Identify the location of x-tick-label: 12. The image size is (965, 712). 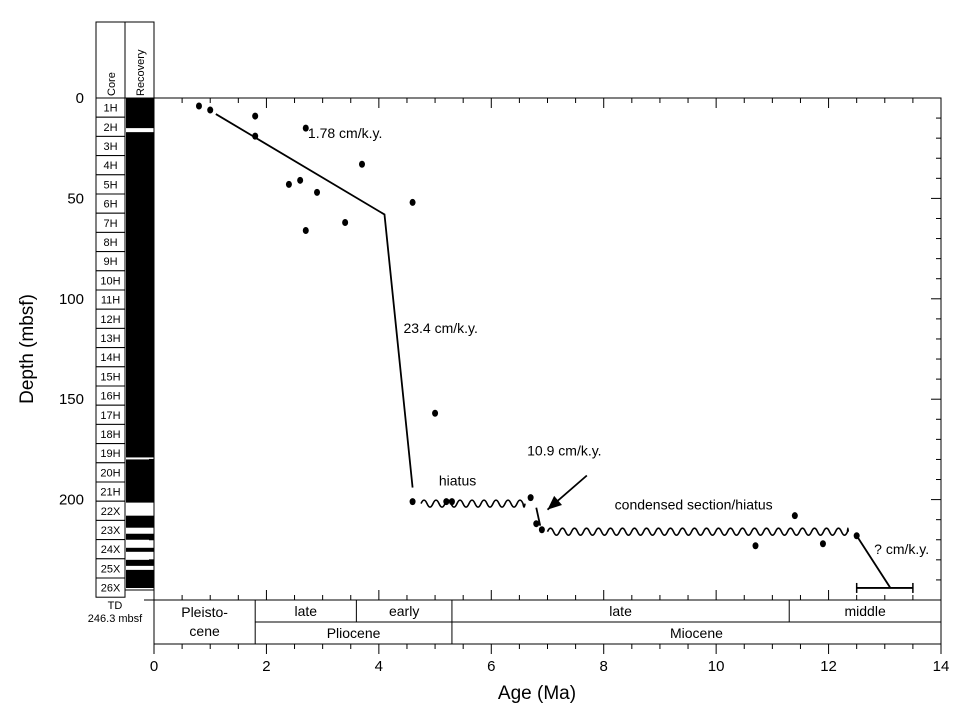
(828, 666).